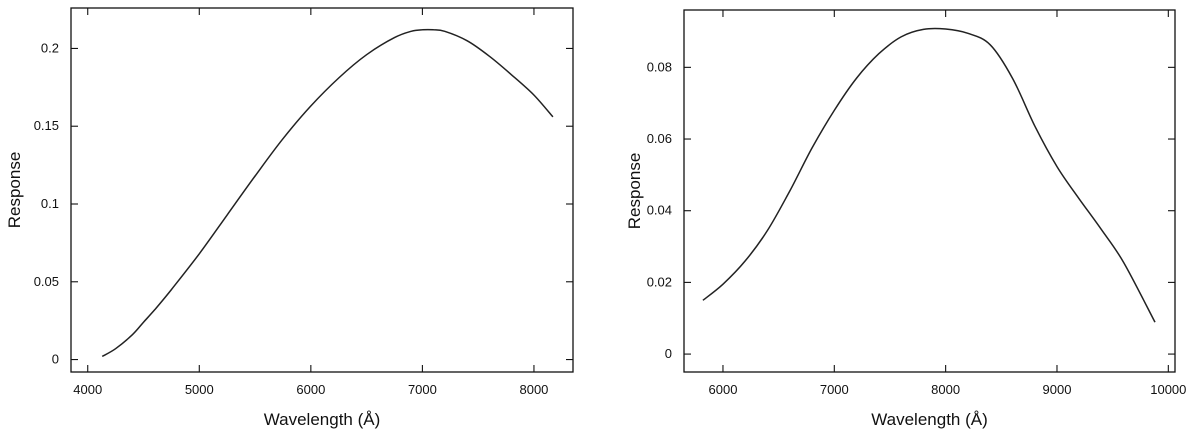 This screenshot has width=1200, height=434. I want to click on x-tick-label: 5000, so click(199, 389).